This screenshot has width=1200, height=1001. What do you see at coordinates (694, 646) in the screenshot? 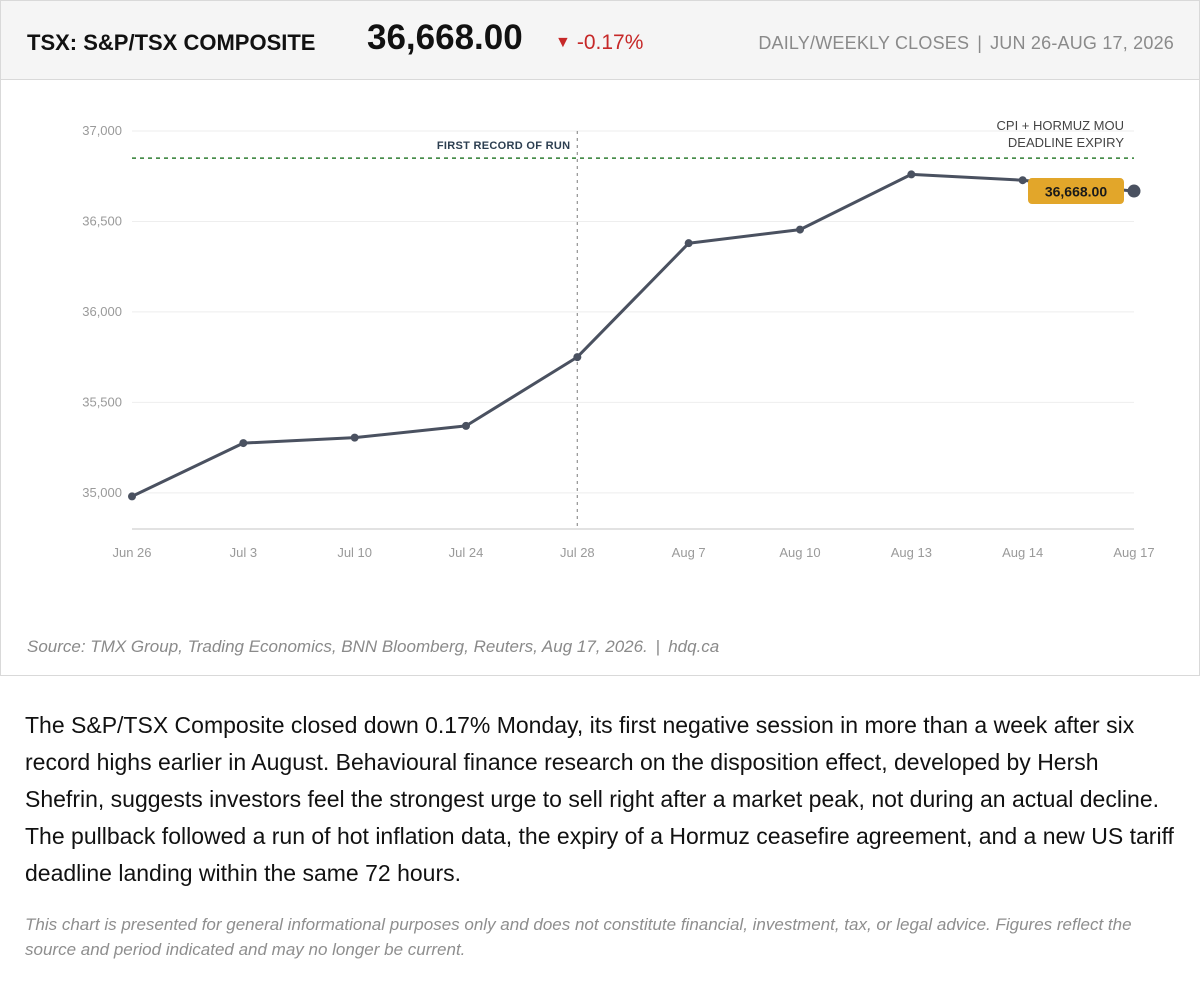
I see `source-site: hdq.ca` at bounding box center [694, 646].